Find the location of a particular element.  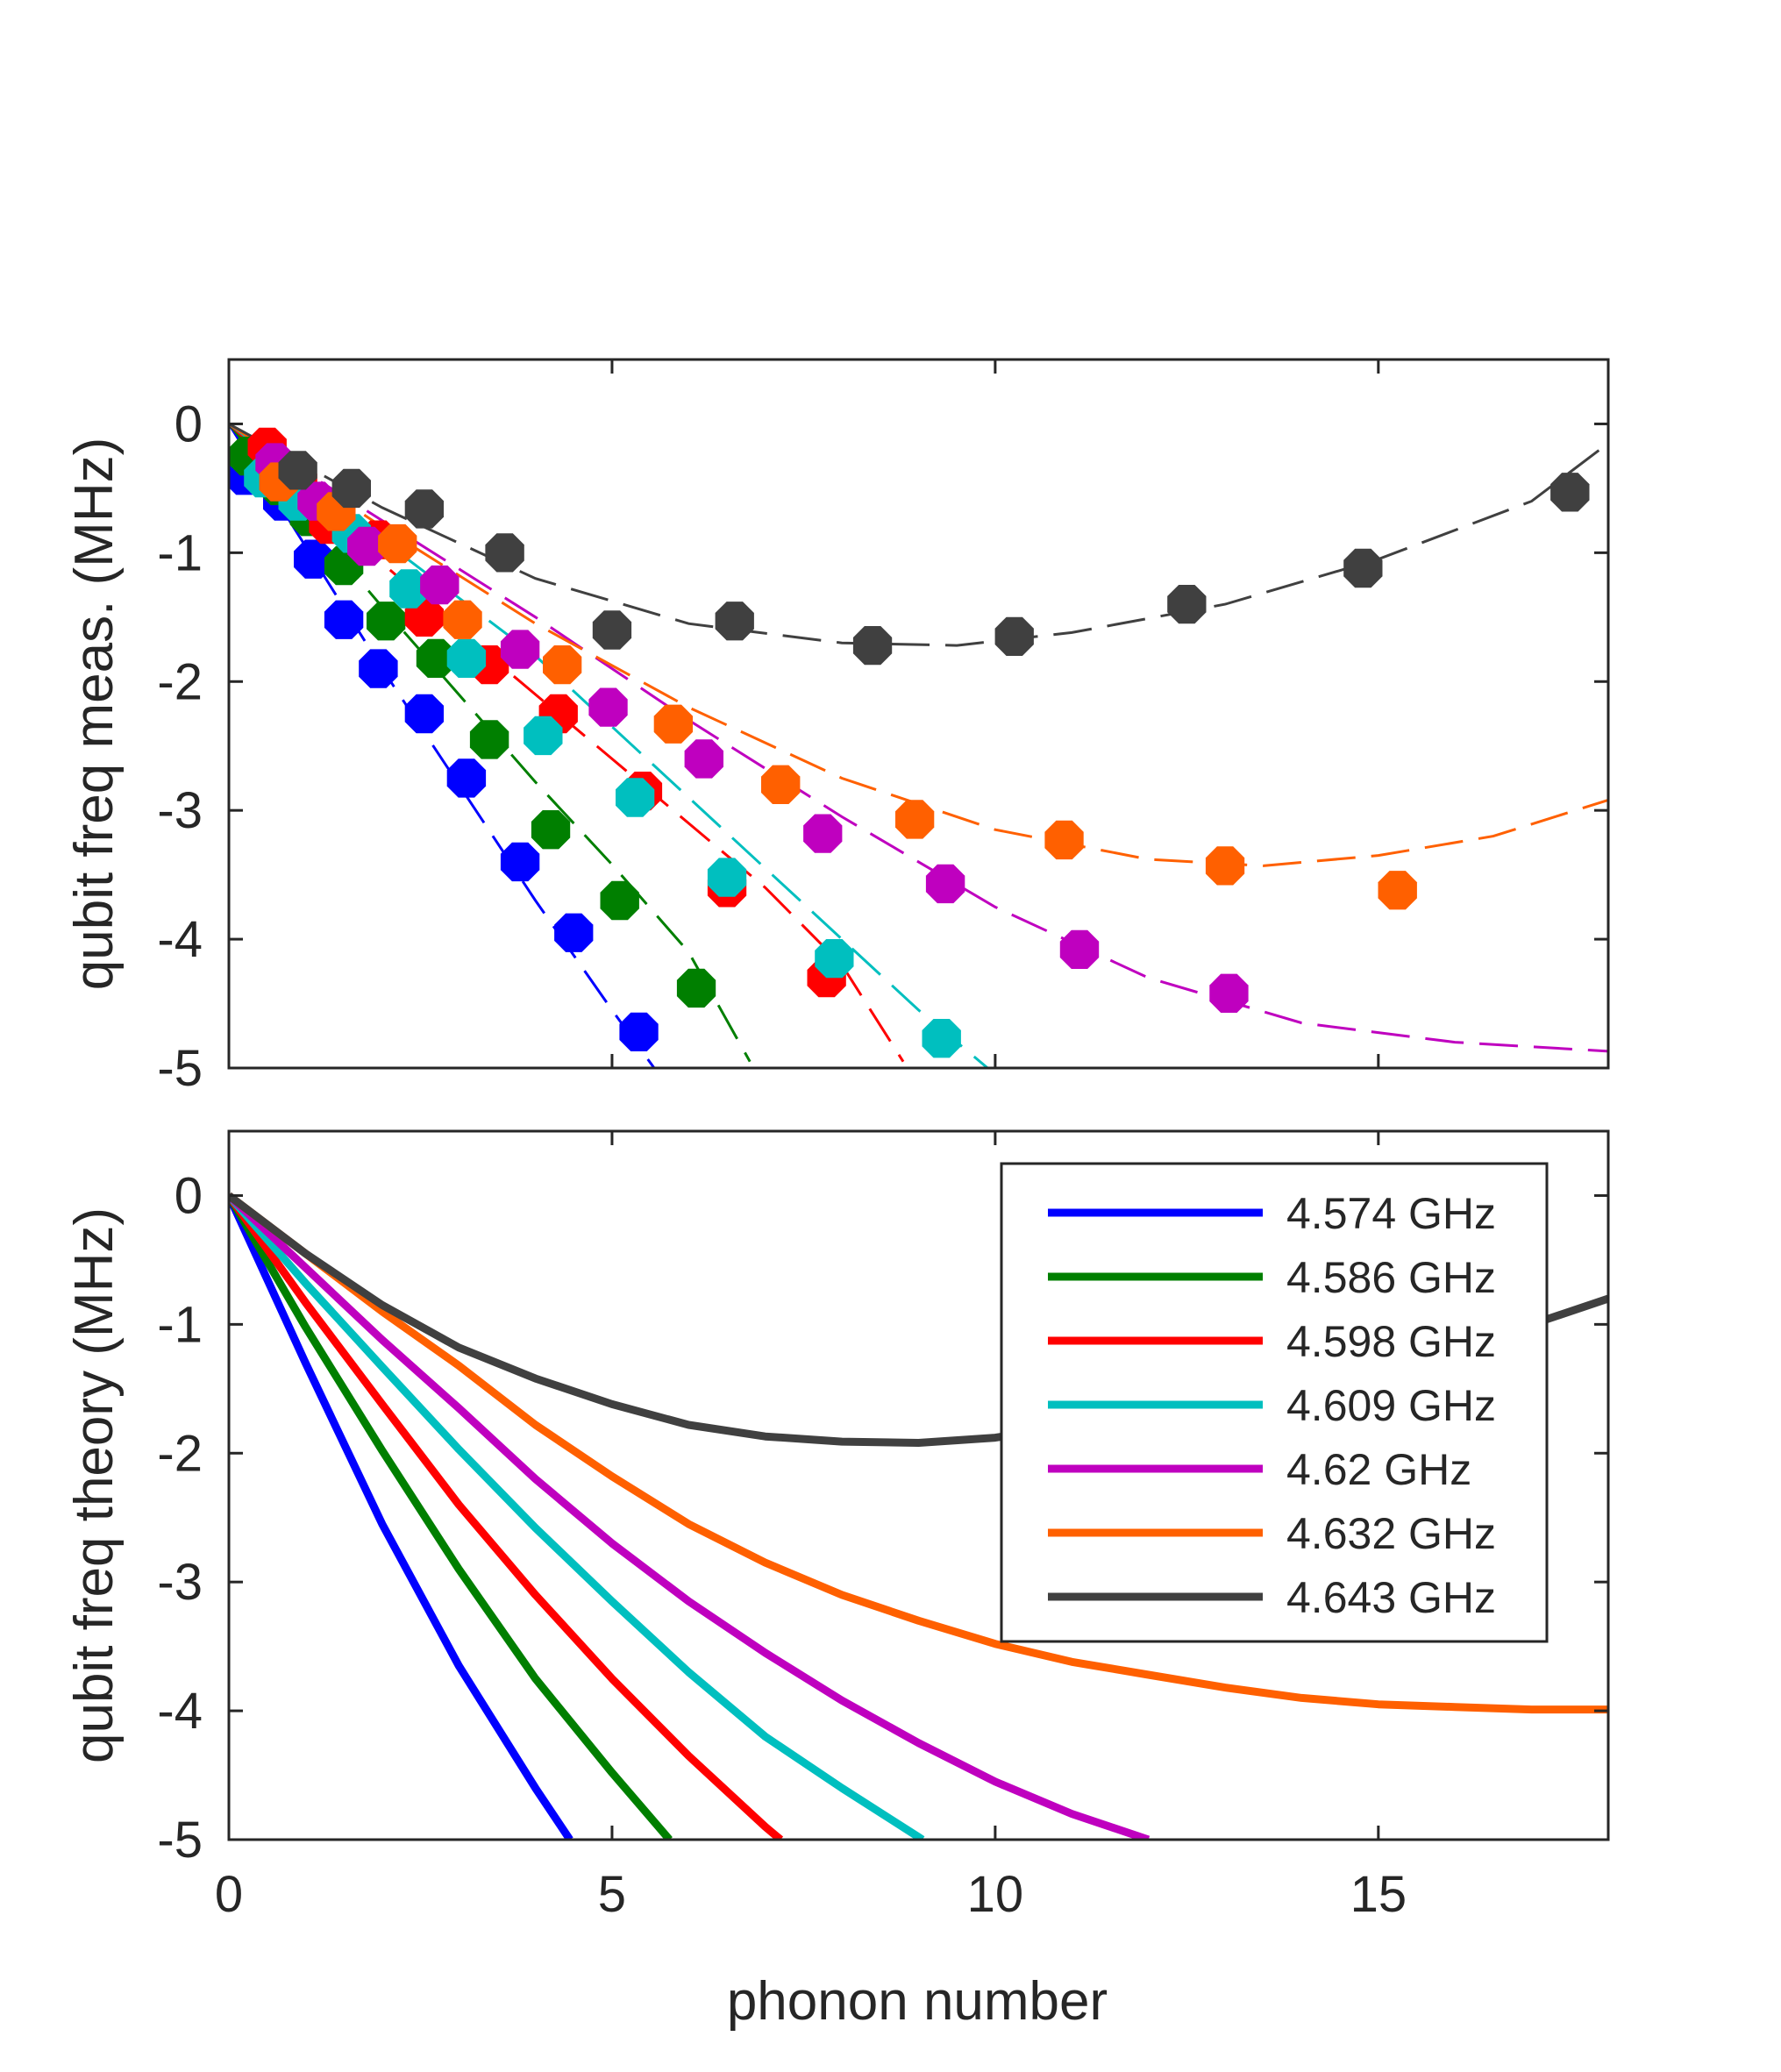

legend-label-5: 4.632 GHz is located at coordinates (1391, 1533).